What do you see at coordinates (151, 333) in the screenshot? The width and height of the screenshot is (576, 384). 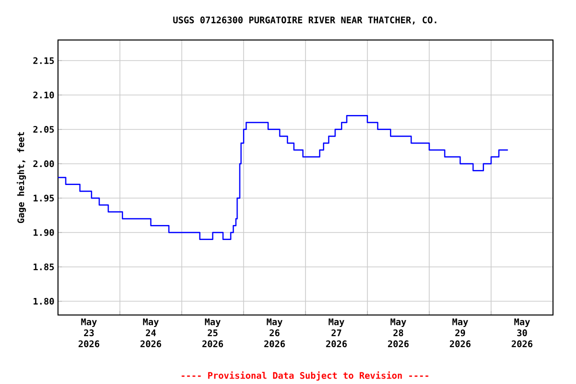 I see `x-tick-label: May 24 2026` at bounding box center [151, 333].